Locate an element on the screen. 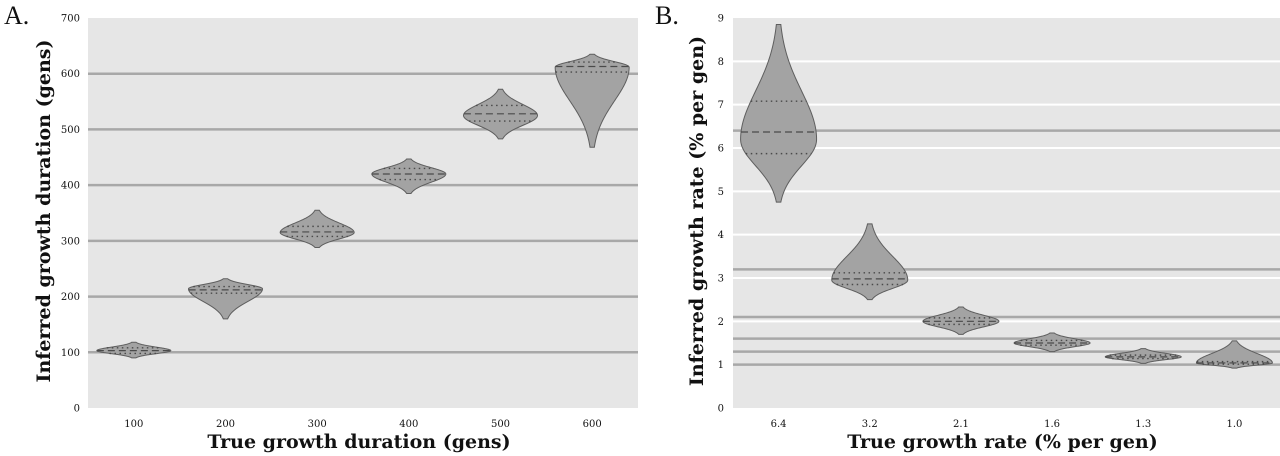 This screenshot has width=1280, height=456. x-tick-label: 1.3 is located at coordinates (1143, 424).